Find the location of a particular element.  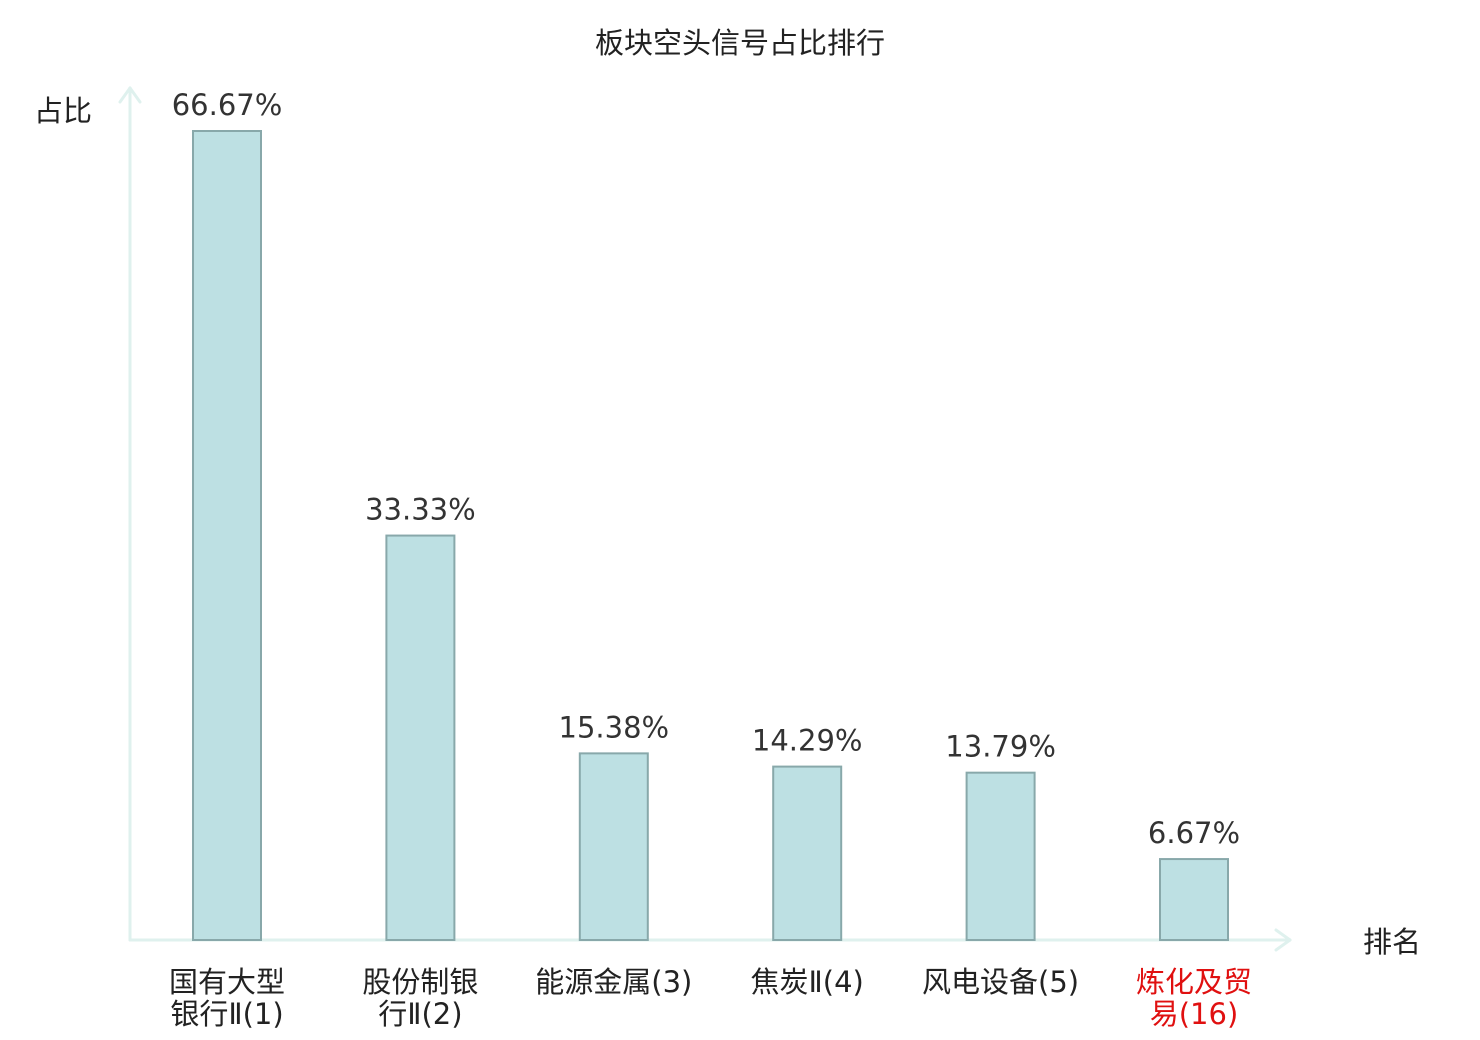

category-name-part: 焦炭Ⅱ is located at coordinates (786, 982).